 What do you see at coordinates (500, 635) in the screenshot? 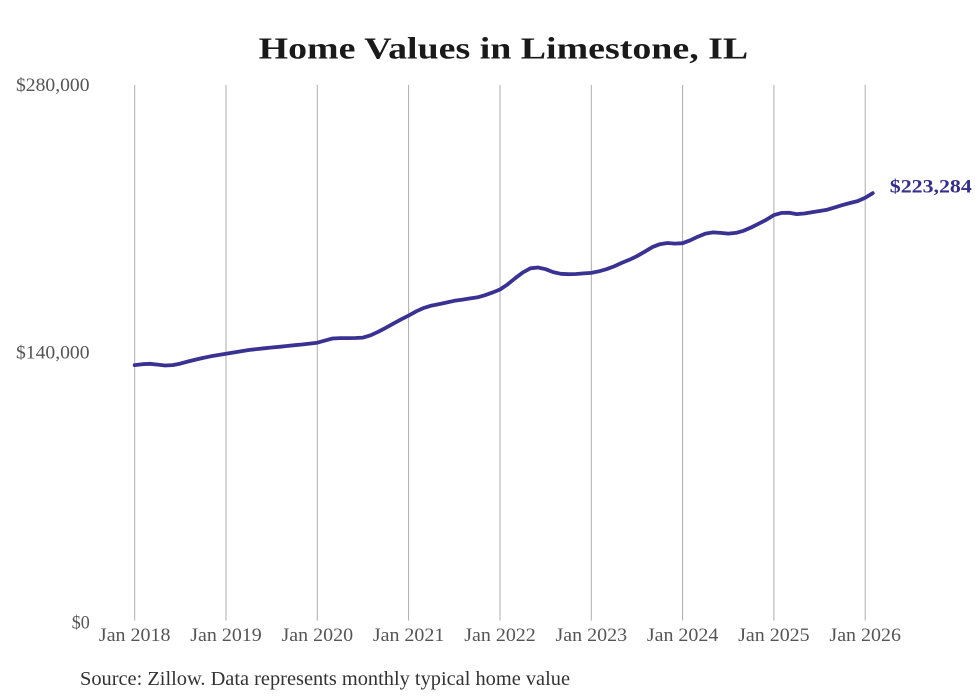
I see `svg-text: Jan 2022` at bounding box center [500, 635].